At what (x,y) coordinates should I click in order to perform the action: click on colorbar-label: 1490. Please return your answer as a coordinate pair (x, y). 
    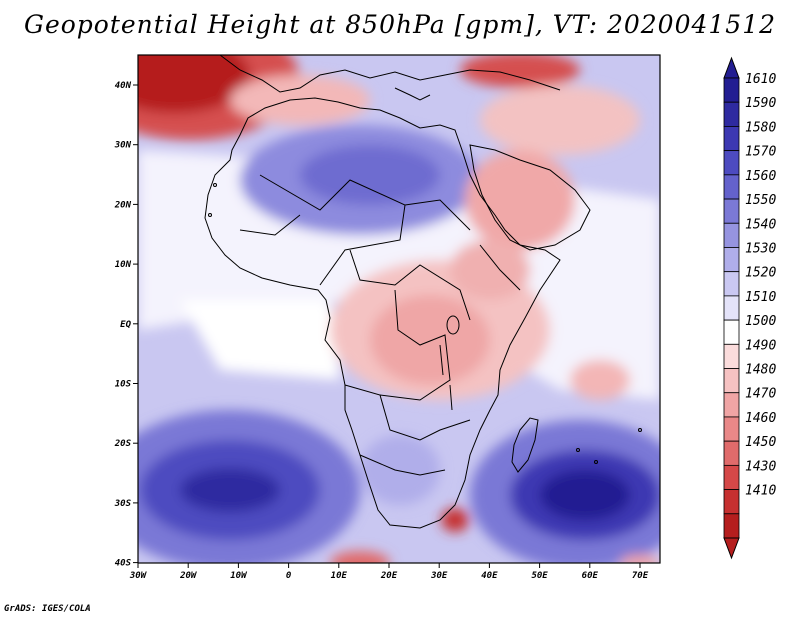
    Looking at the image, I should click on (760, 345).